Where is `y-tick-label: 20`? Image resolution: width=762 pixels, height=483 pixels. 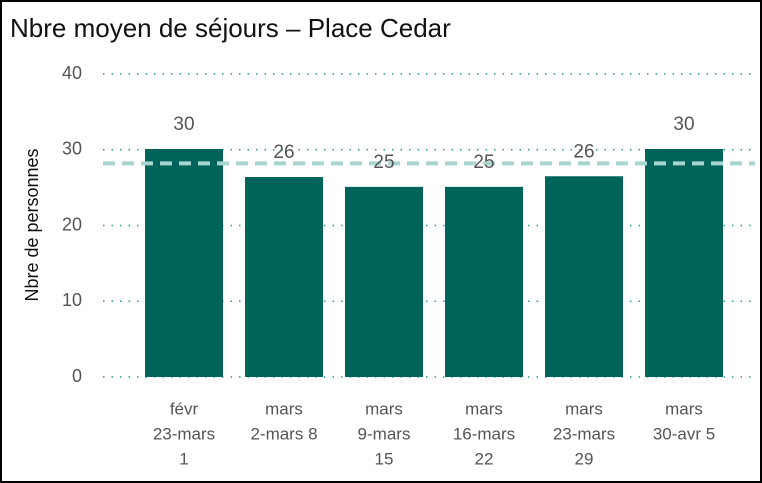
y-tick-label: 20 is located at coordinates (72, 224).